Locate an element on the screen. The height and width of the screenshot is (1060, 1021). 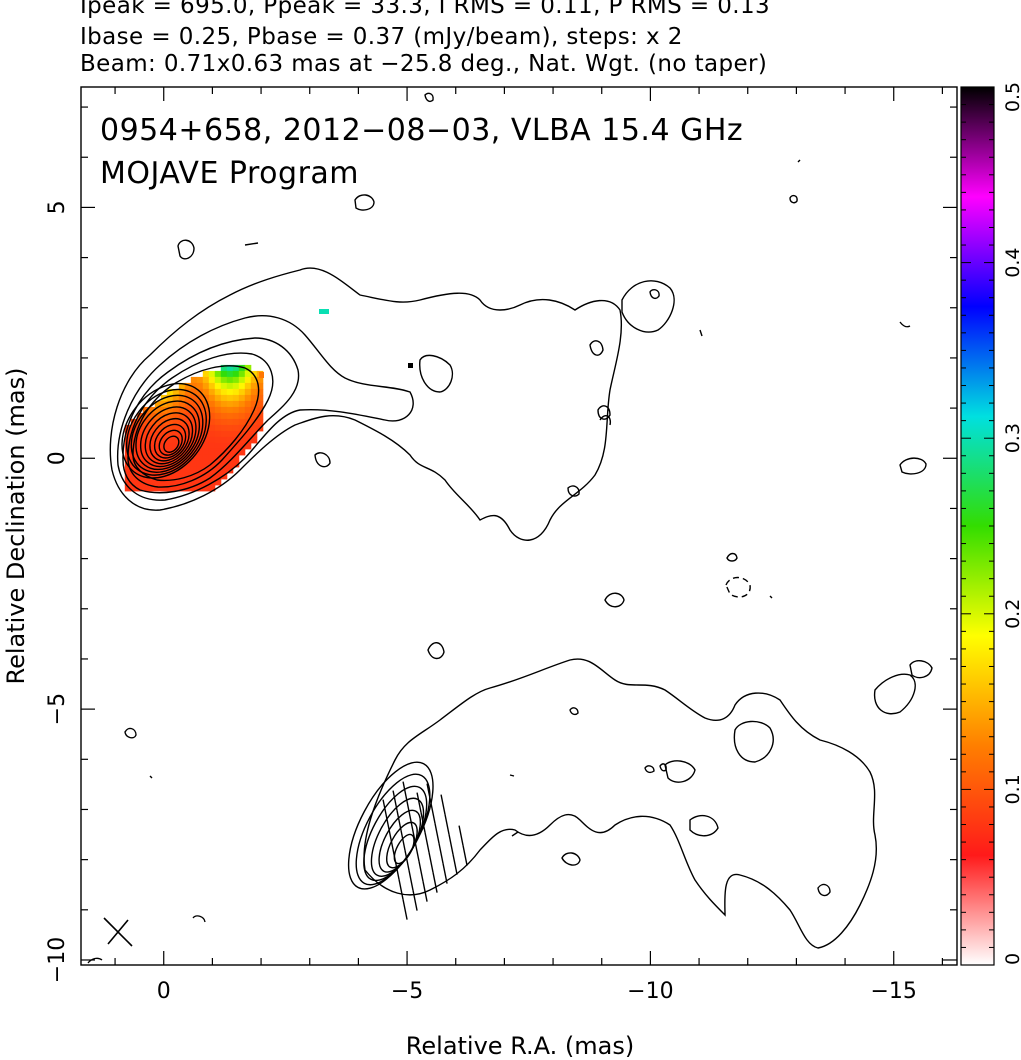
colorbar-tick-label: 0.2 is located at coordinates (1011, 614).